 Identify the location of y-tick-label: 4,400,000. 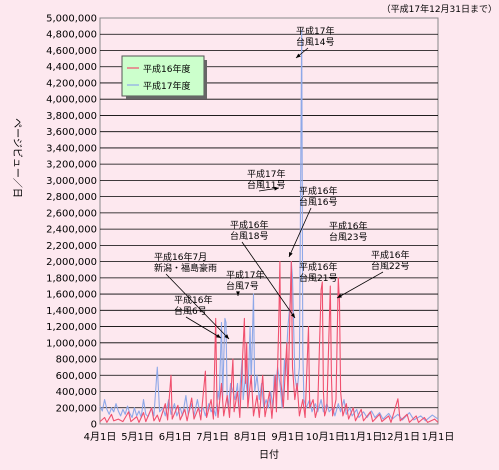
(71, 67).